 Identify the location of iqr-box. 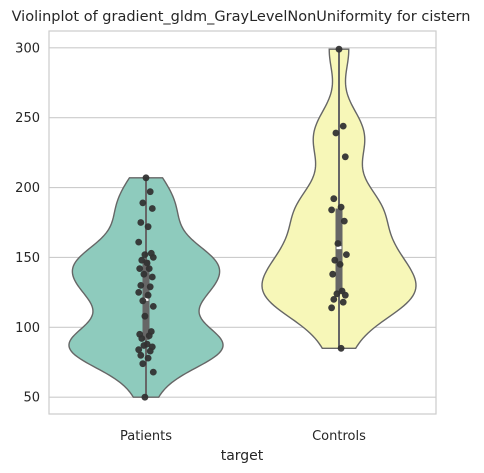
(339, 250).